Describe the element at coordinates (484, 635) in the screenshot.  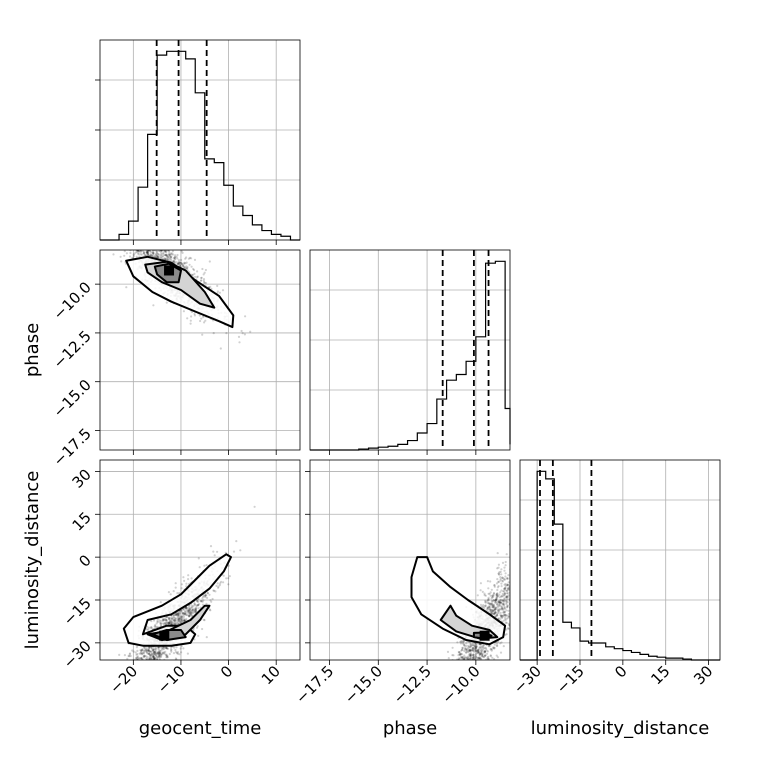
I see `density-peak` at that location.